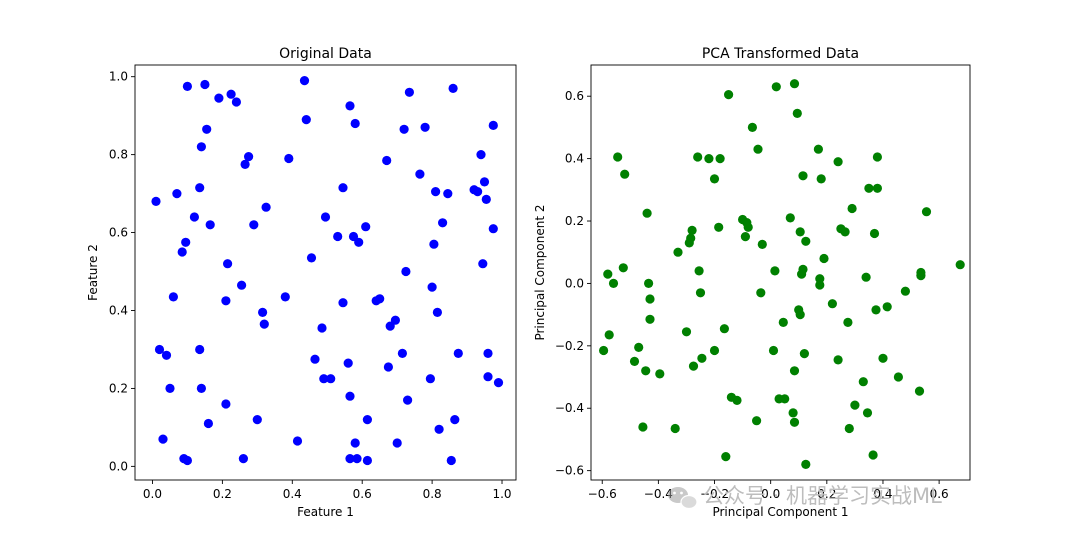  What do you see at coordinates (118, 77) in the screenshot?
I see `original-y-tick-label-5: 1.0` at bounding box center [118, 77].